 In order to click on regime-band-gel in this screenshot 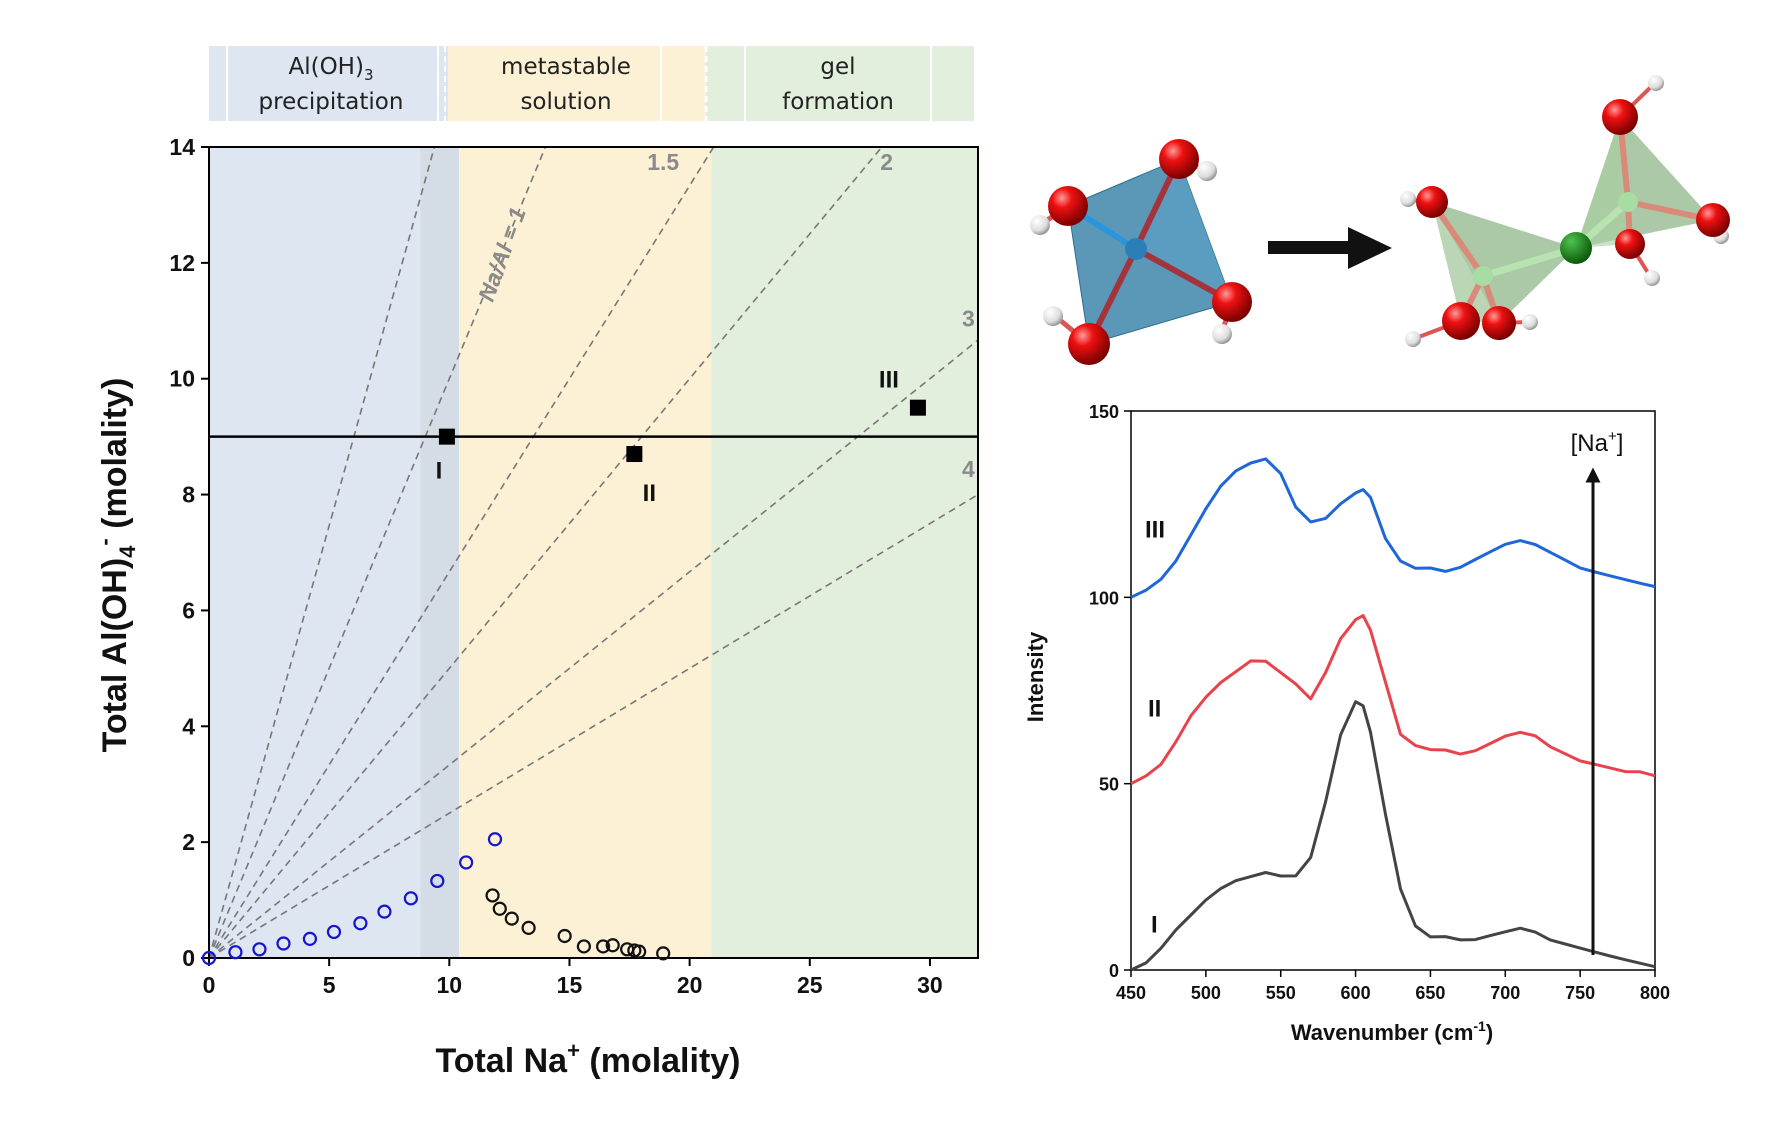, I will do `click(840, 83)`.